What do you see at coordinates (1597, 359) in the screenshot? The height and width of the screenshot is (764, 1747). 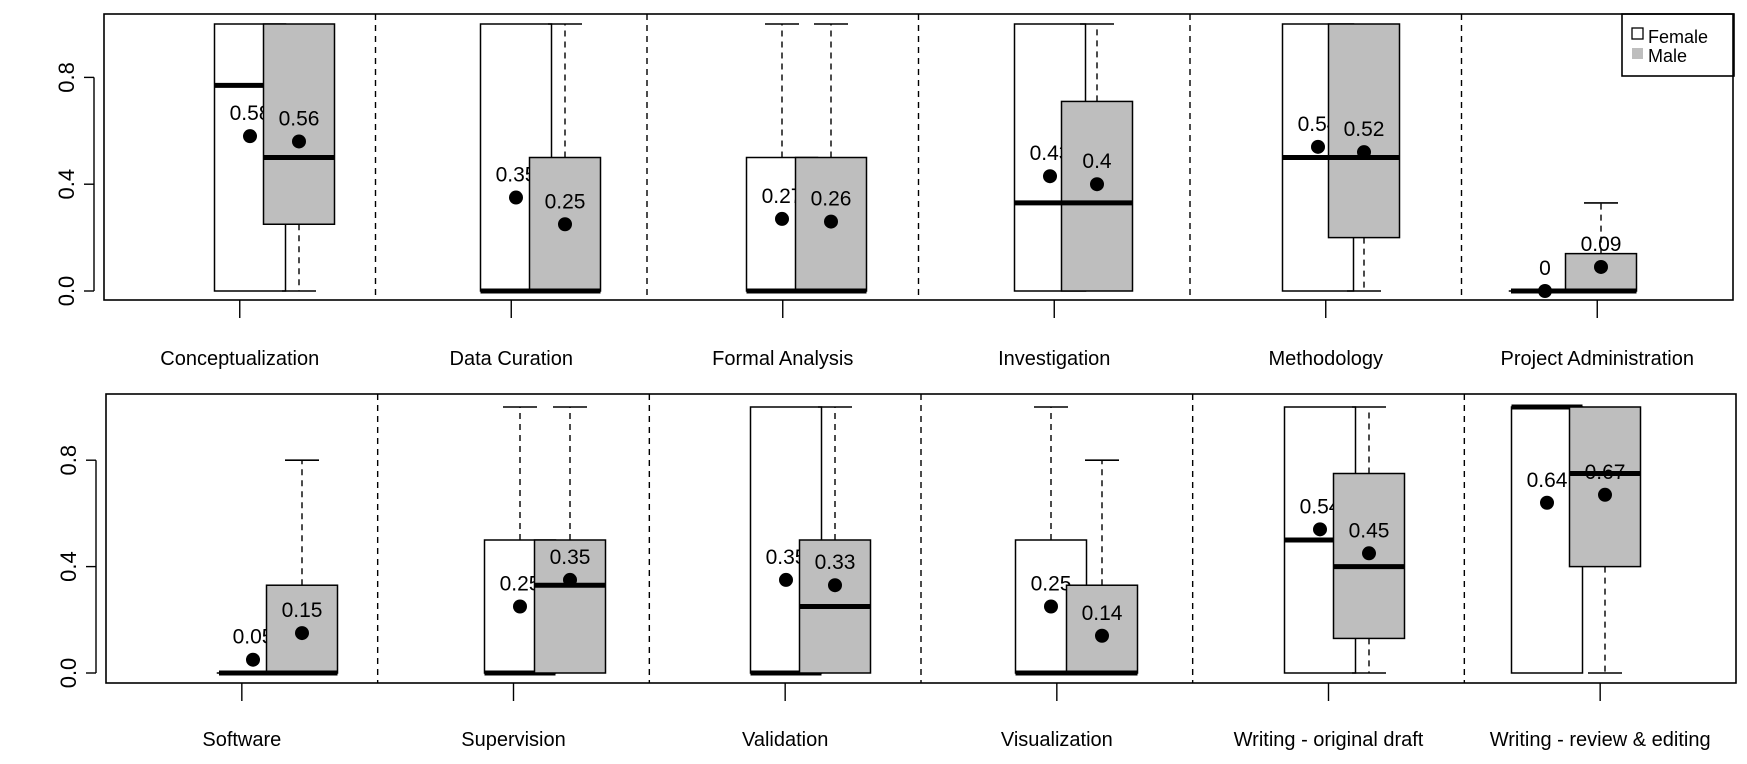 I see `category-label: Project Administration` at bounding box center [1597, 359].